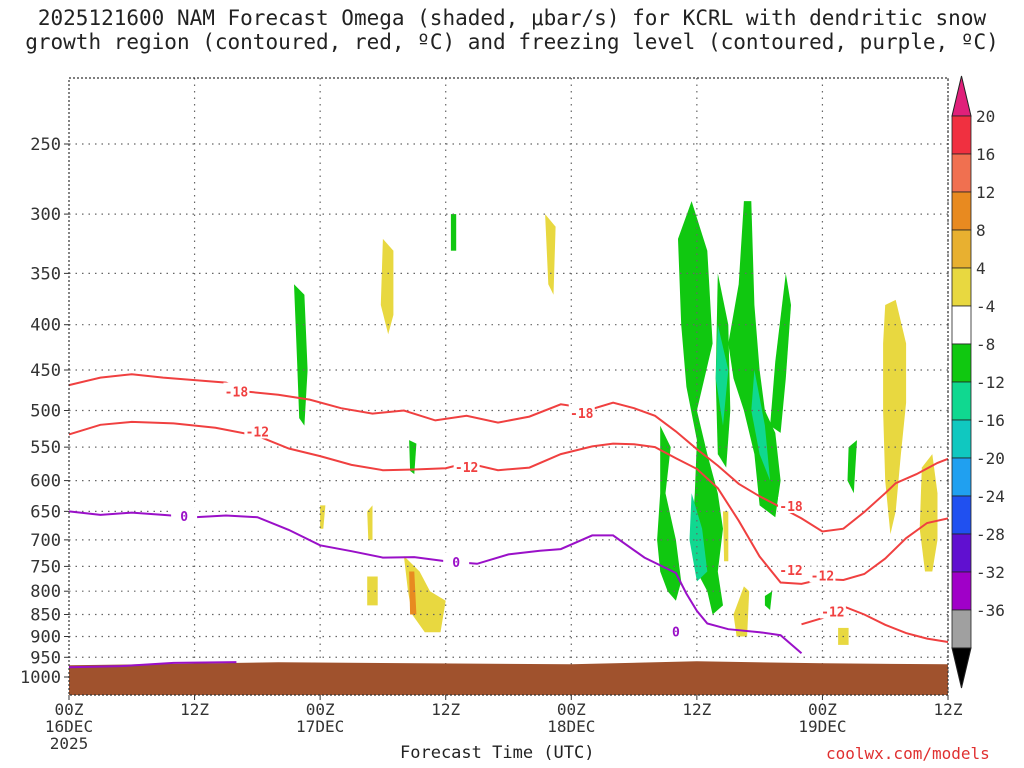  Describe the element at coordinates (45, 274) in the screenshot. I see `y-tick-label-350: 350` at that location.